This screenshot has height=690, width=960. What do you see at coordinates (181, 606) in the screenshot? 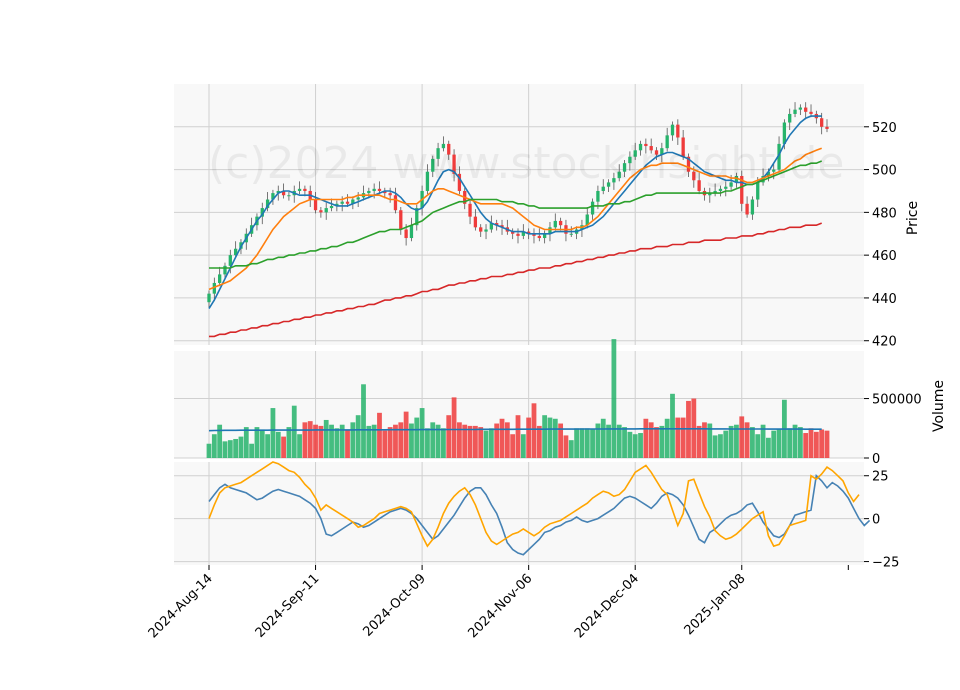
I see `x-tick-label: 2024-Aug-14` at bounding box center [181, 606].